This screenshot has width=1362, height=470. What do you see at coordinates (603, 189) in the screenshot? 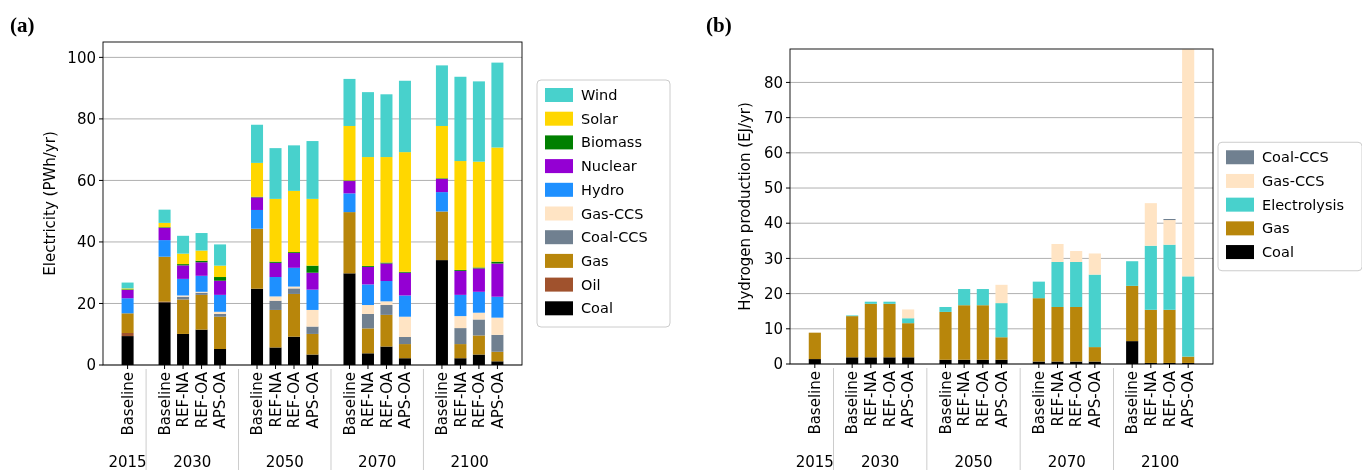
I see `legend-label: Hydro` at bounding box center [603, 189].